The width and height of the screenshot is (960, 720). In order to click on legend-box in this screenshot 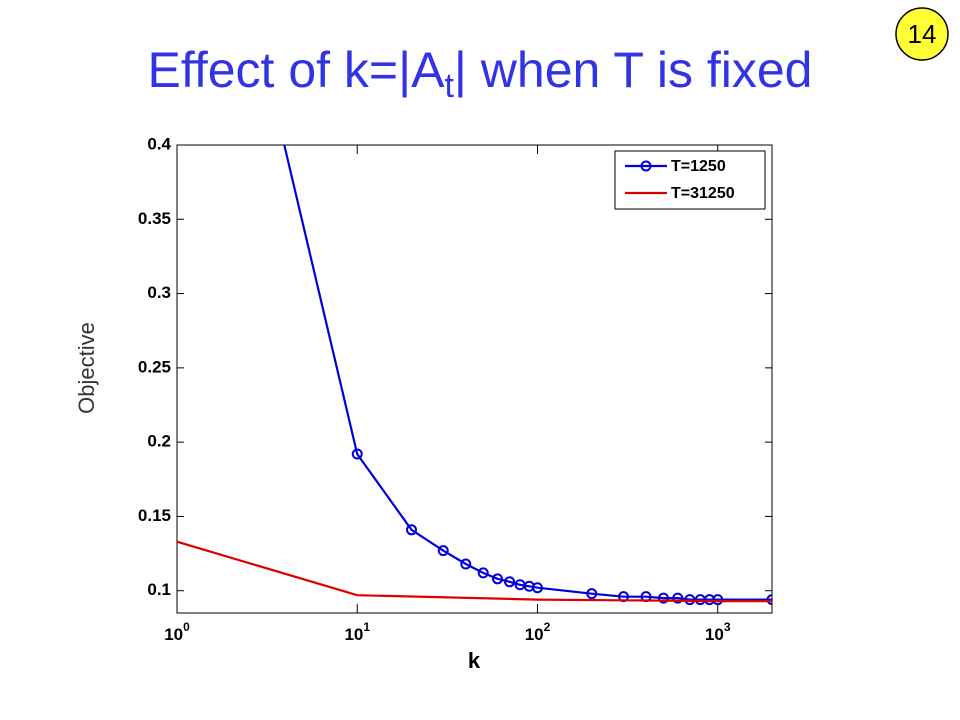, I will do `click(690, 180)`.